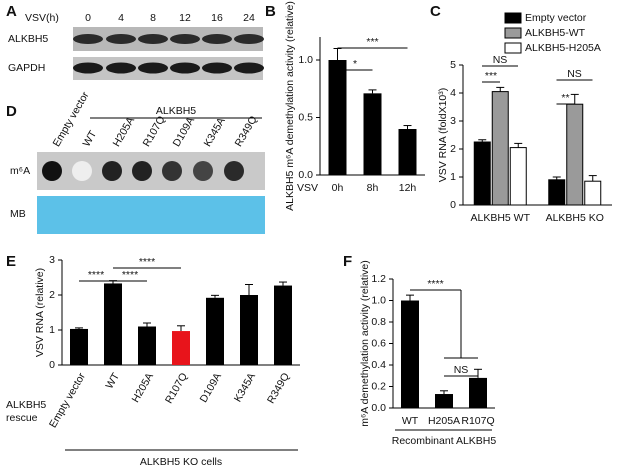 This screenshot has height=473, width=617. What do you see at coordinates (26, 68) in the screenshot?
I see `row-label: GAPDH` at bounding box center [26, 68].